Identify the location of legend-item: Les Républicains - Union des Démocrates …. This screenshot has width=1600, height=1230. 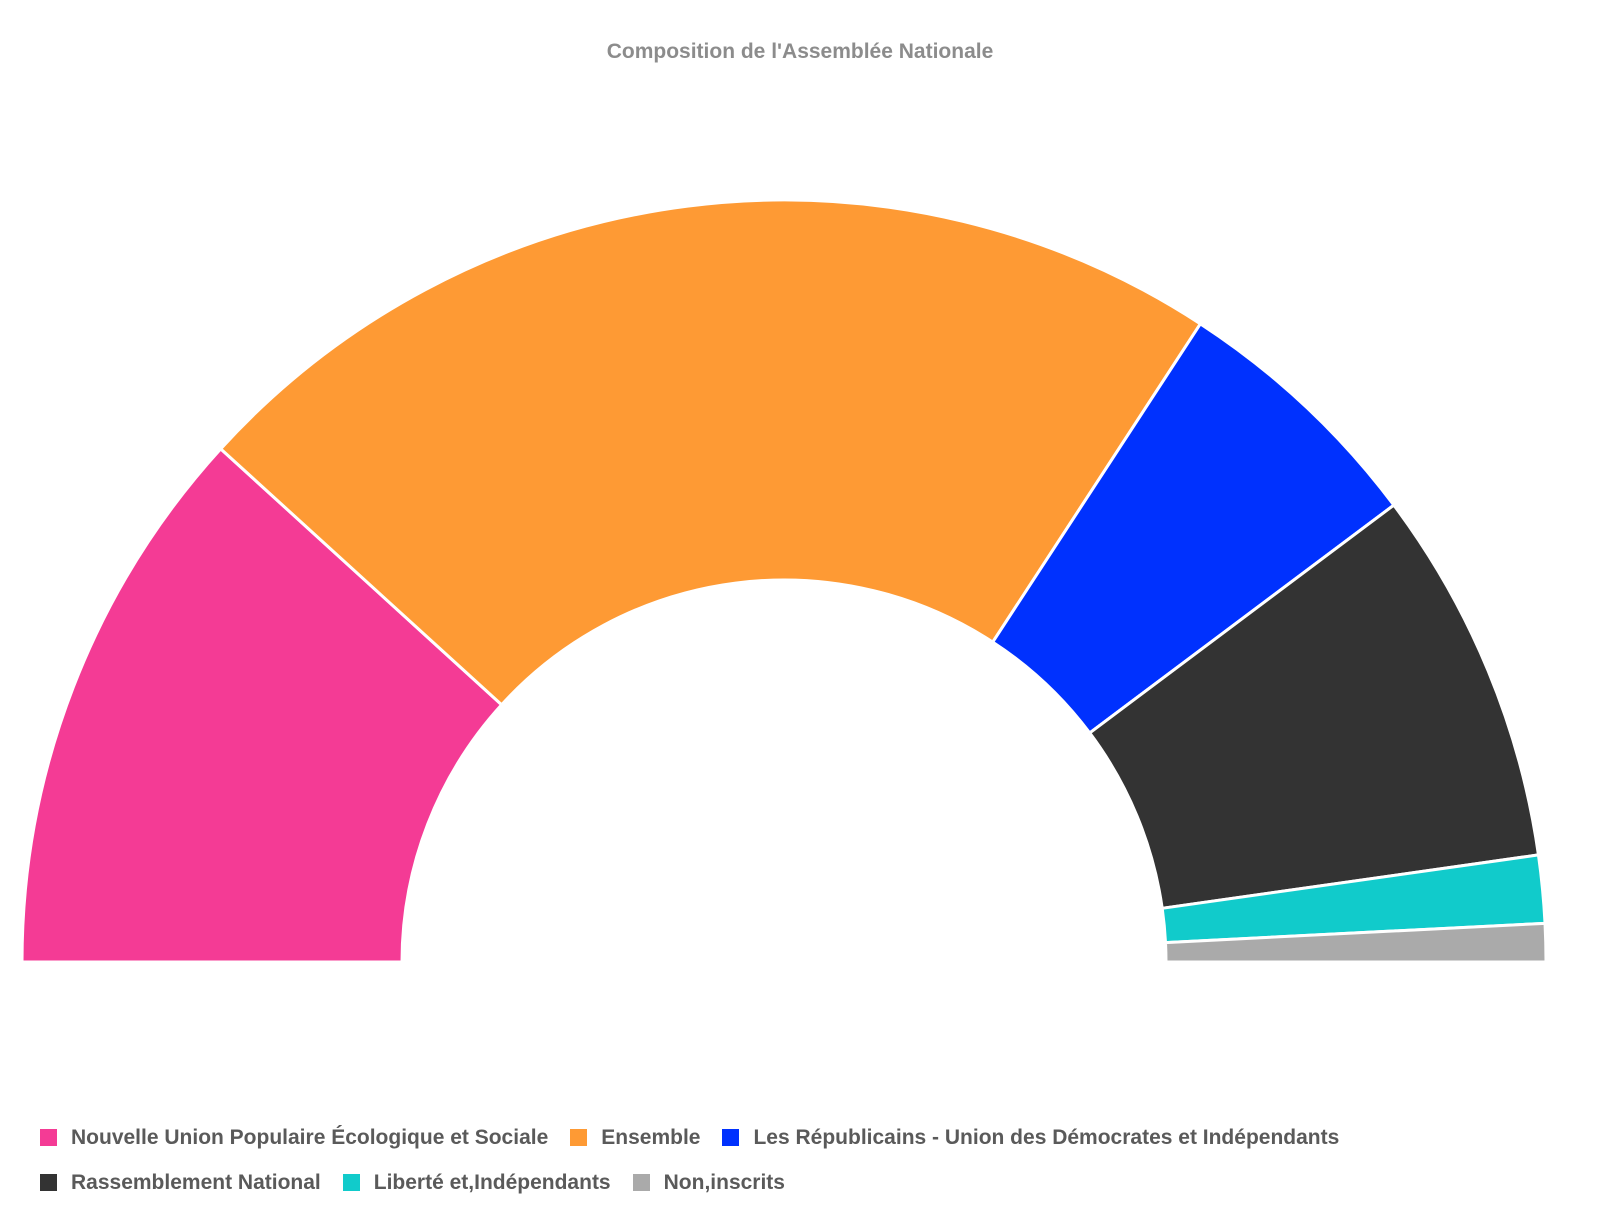
(1030, 1138).